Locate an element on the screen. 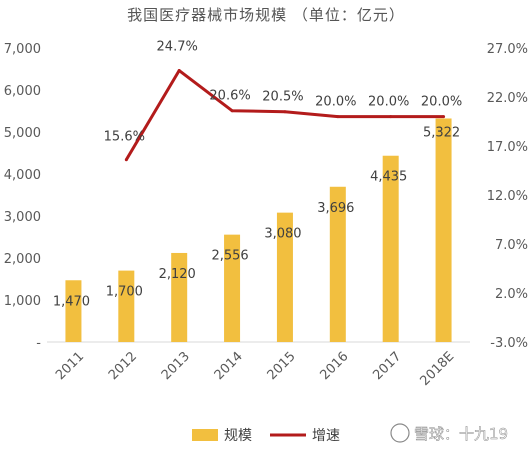 The width and height of the screenshot is (532, 449). bar-data-label: 1,700 is located at coordinates (124, 292).